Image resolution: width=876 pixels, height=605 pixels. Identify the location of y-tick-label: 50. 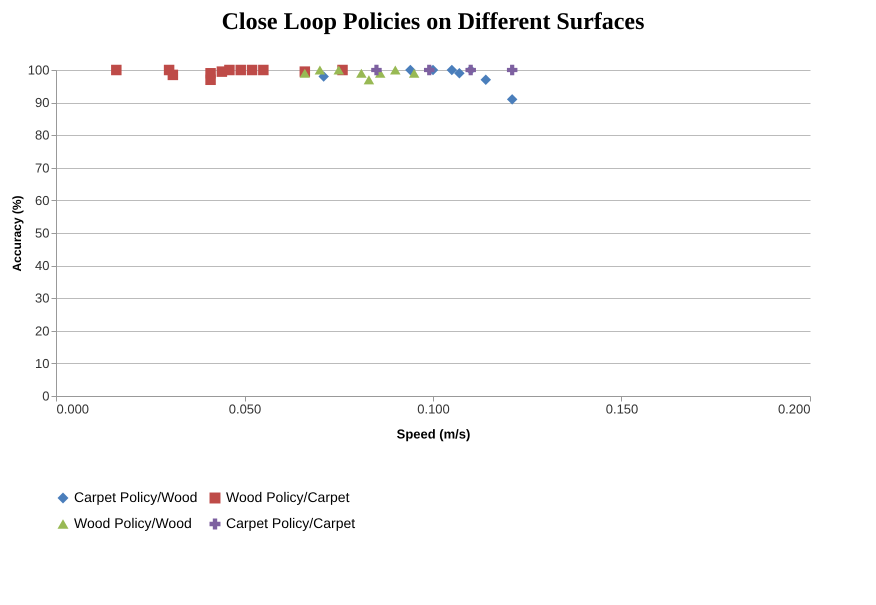
(42, 233).